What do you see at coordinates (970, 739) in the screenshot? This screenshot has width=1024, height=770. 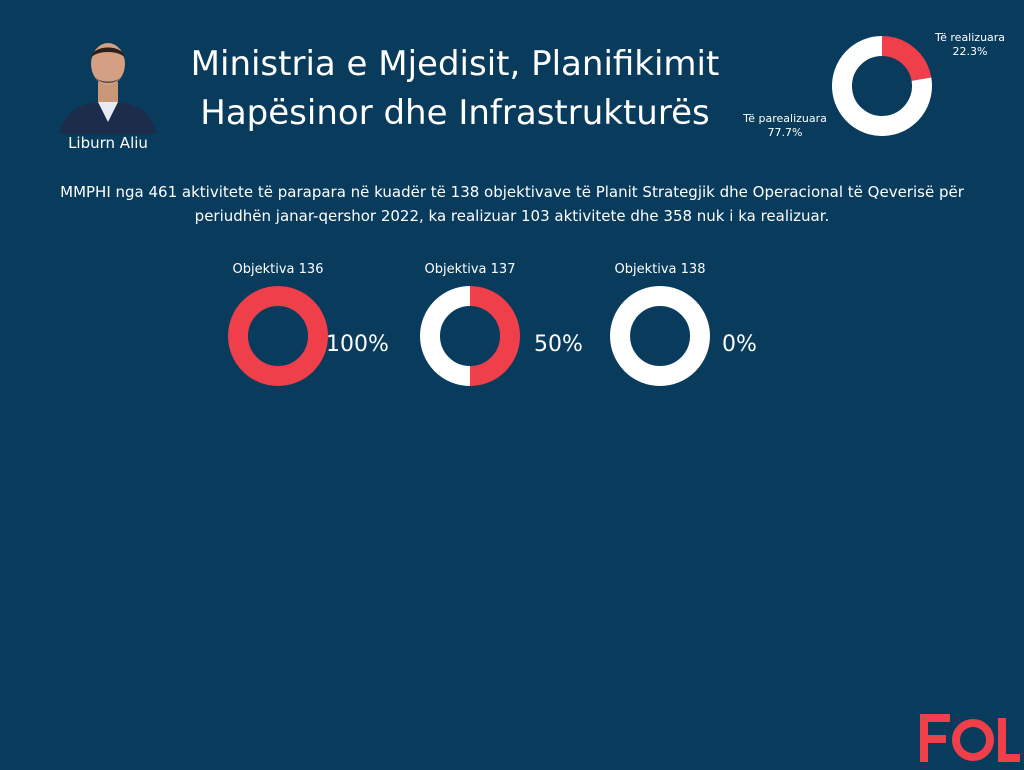 I see `fol-logo` at bounding box center [970, 739].